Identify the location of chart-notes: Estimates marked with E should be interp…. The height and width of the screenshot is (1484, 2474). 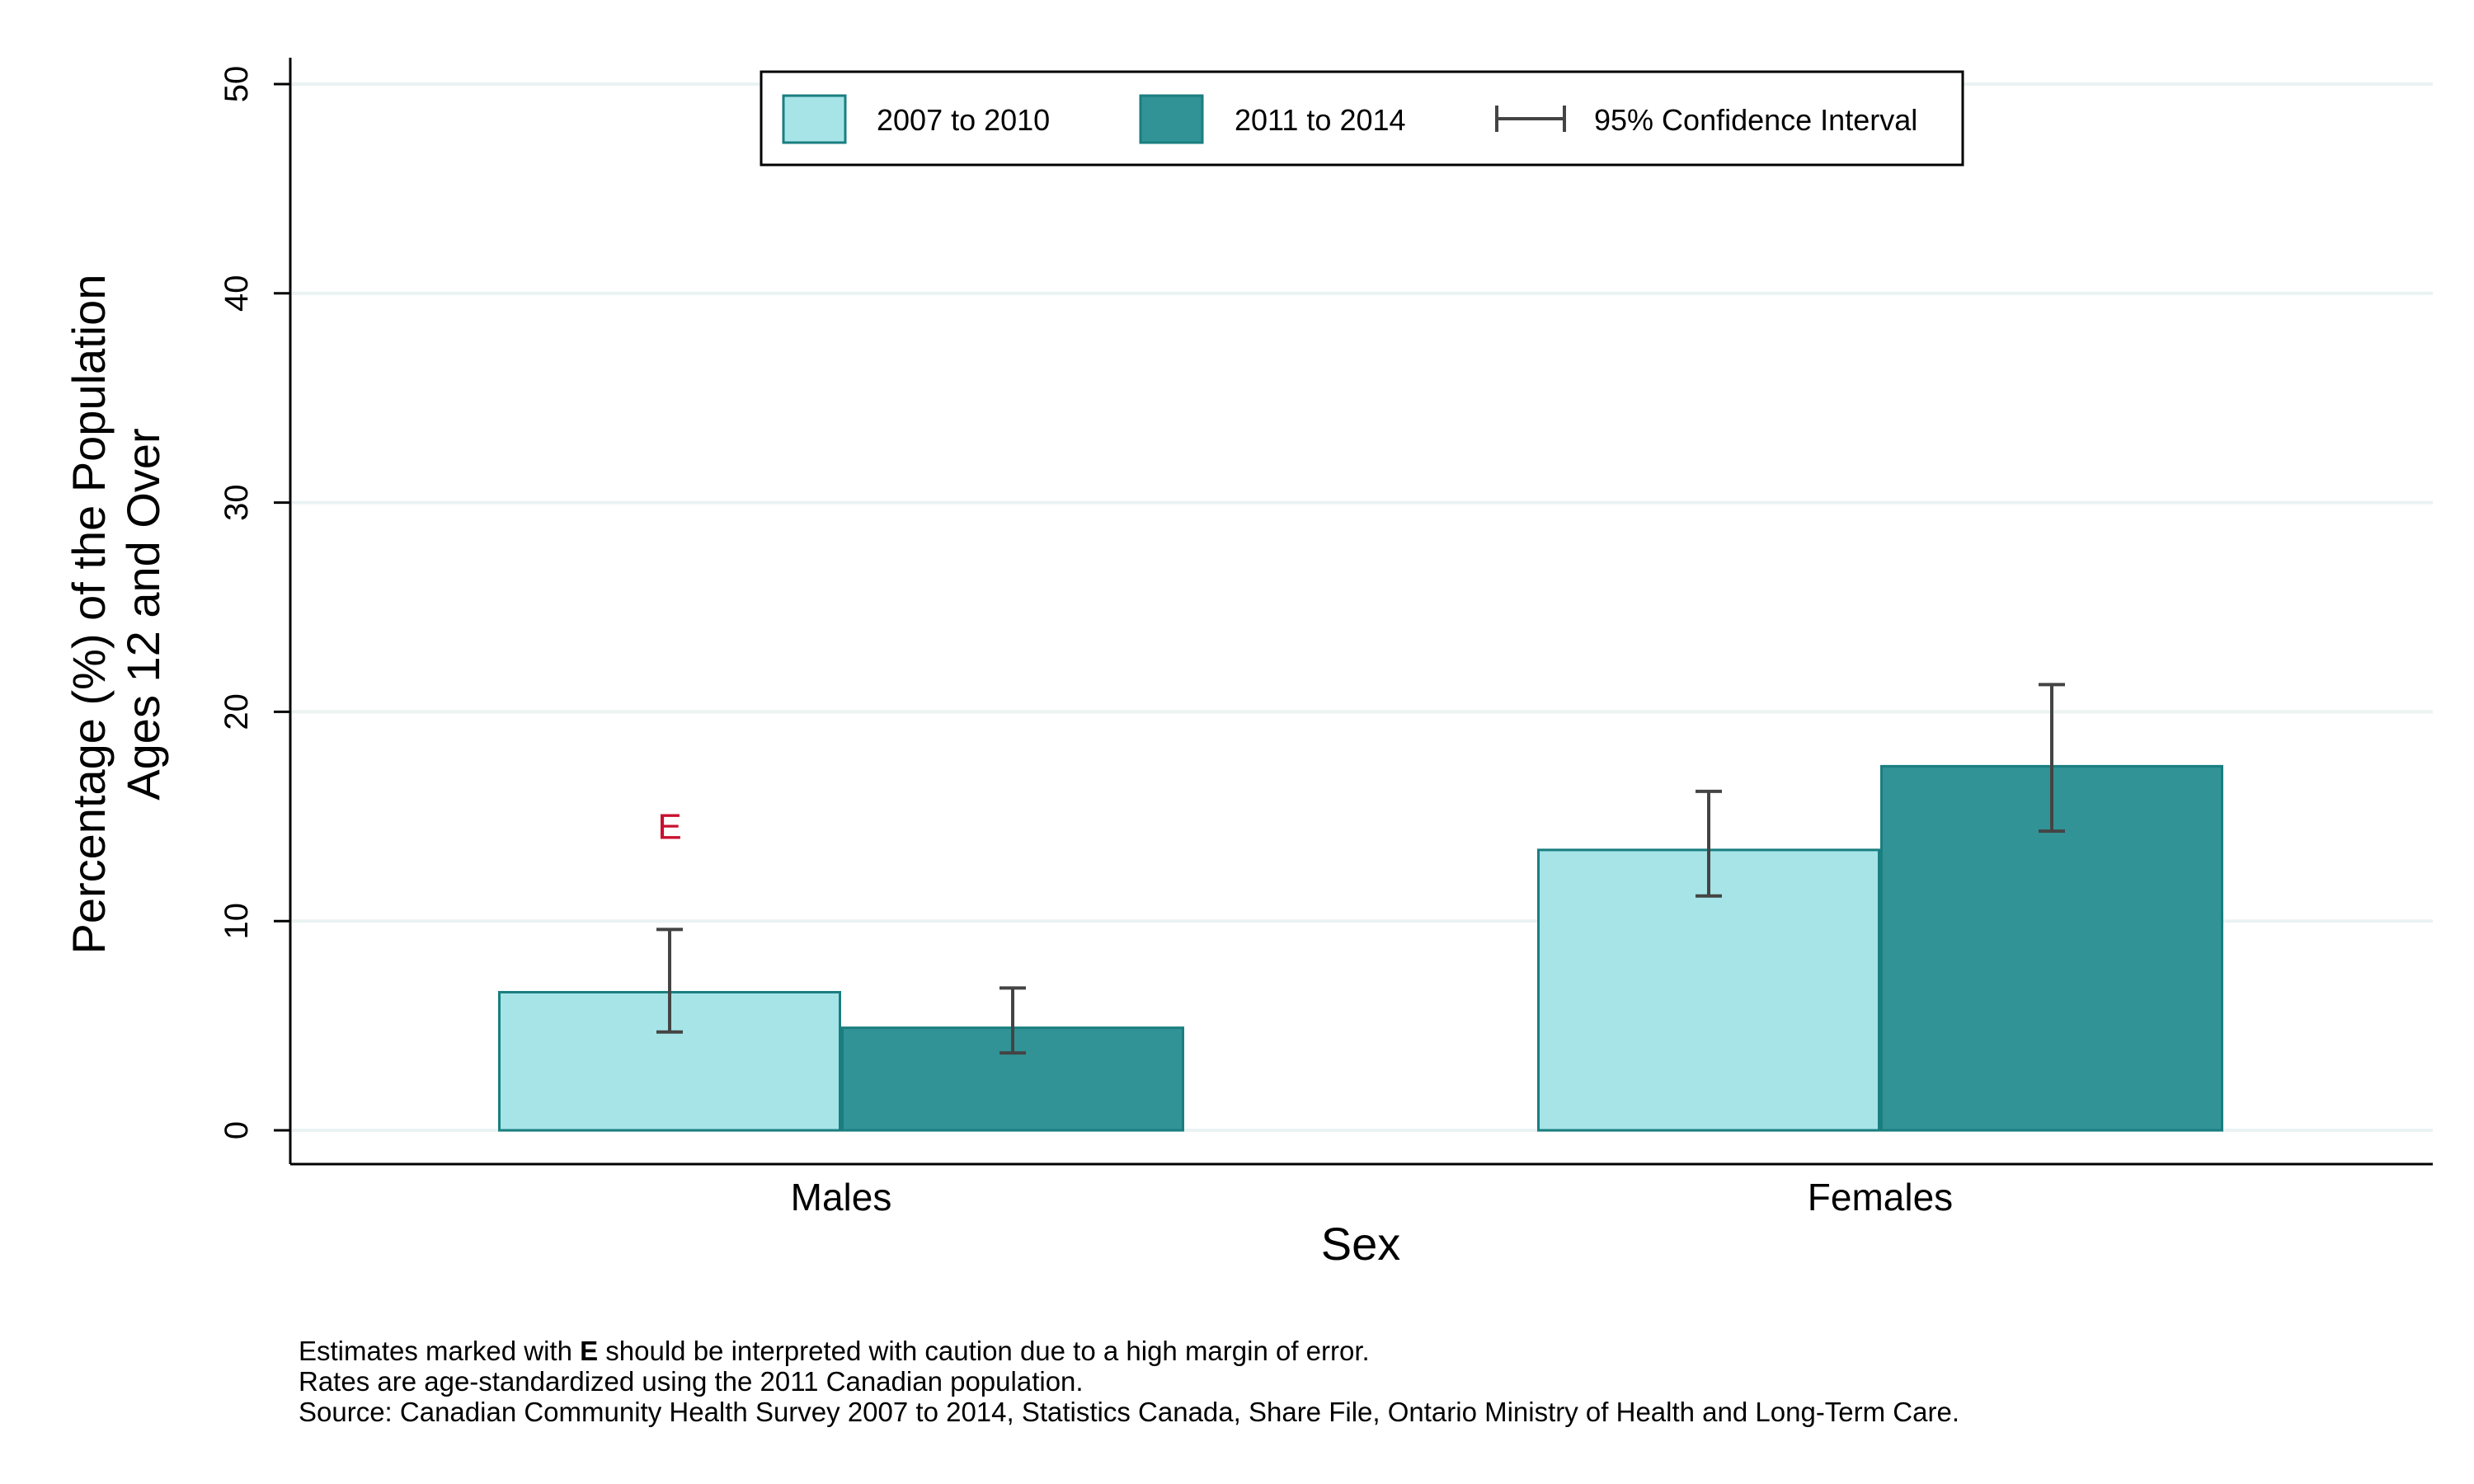
(1129, 1381).